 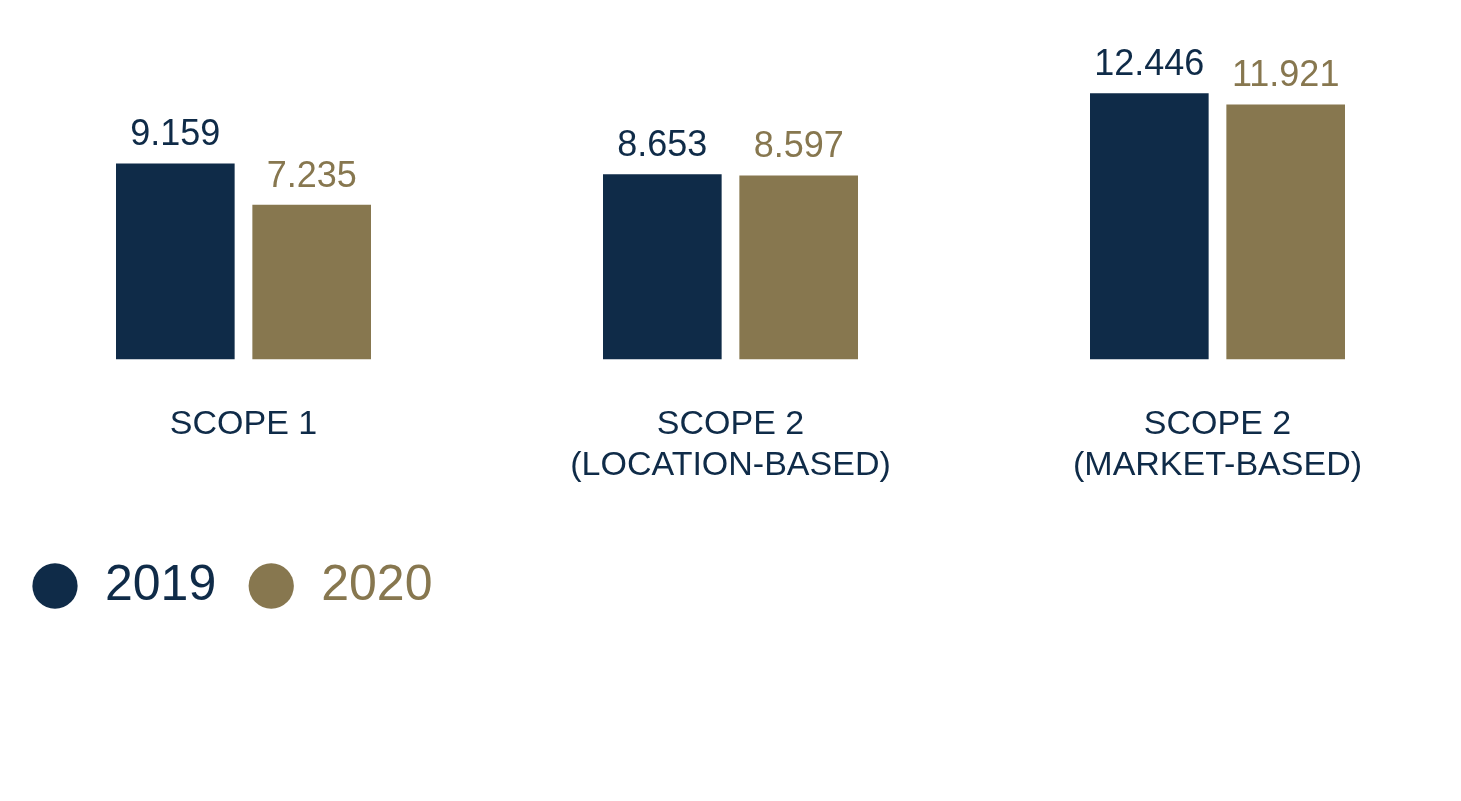 I want to click on data-label: 11.921, so click(x=1285, y=74).